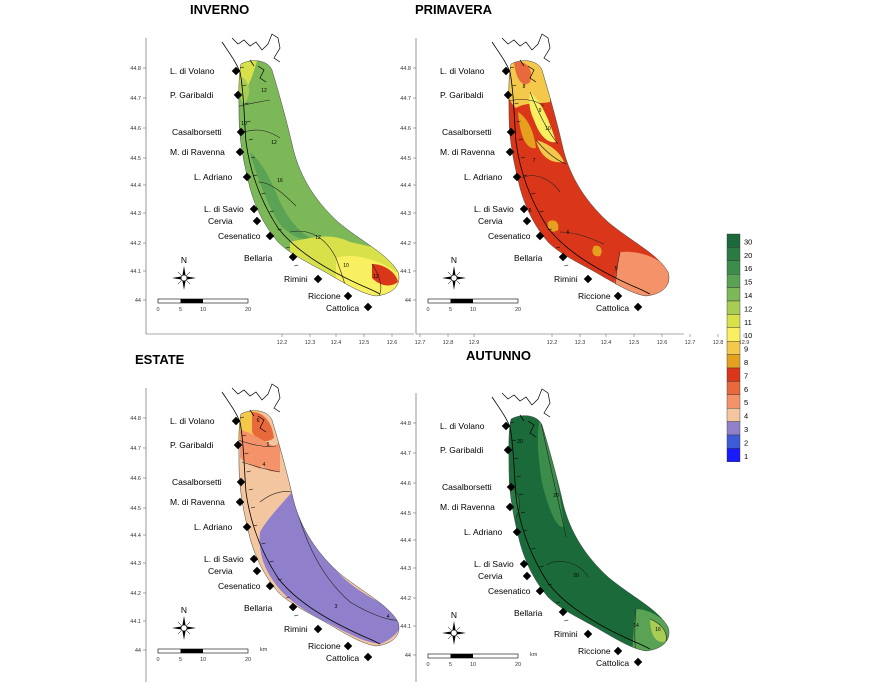 Image resolution: width=882 pixels, height=682 pixels. What do you see at coordinates (405, 454) in the screenshot?
I see `lat-tick-label: 44.7` at bounding box center [405, 454].